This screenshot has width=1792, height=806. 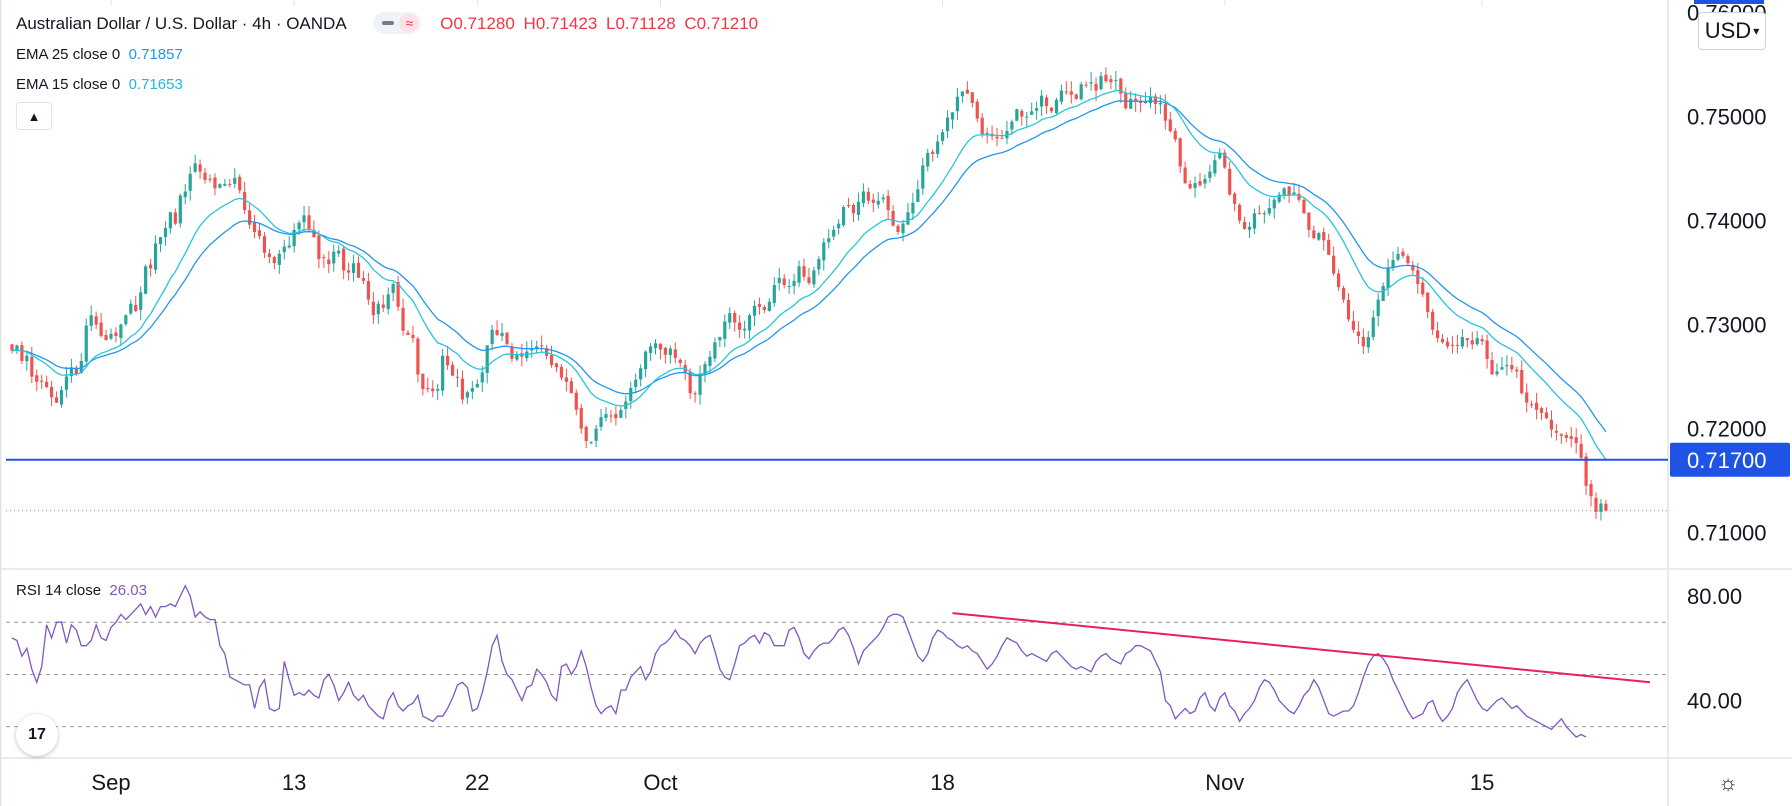 I want to click on rsi-value: 26.03, so click(x=128, y=590).